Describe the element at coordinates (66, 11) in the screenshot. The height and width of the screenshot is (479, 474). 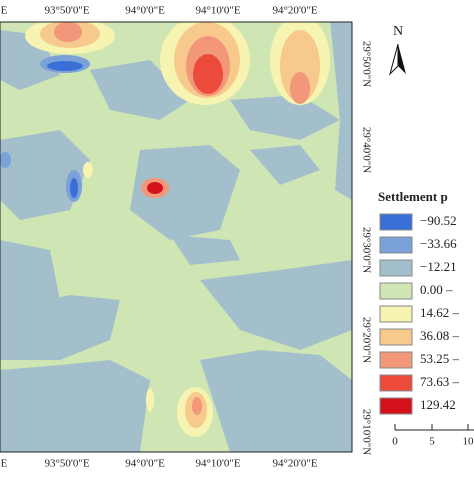
I see `top-coordinate-label: 93°50'0"E` at that location.